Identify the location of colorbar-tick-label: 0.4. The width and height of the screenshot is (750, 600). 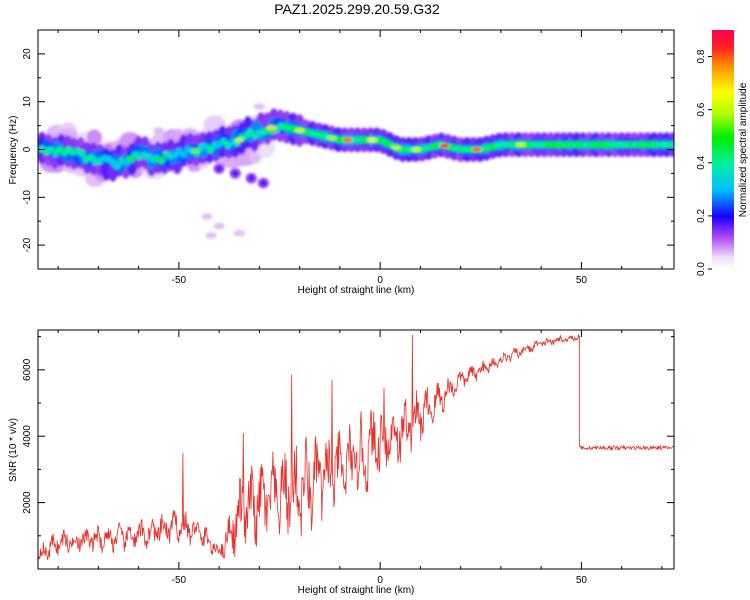
(701, 162).